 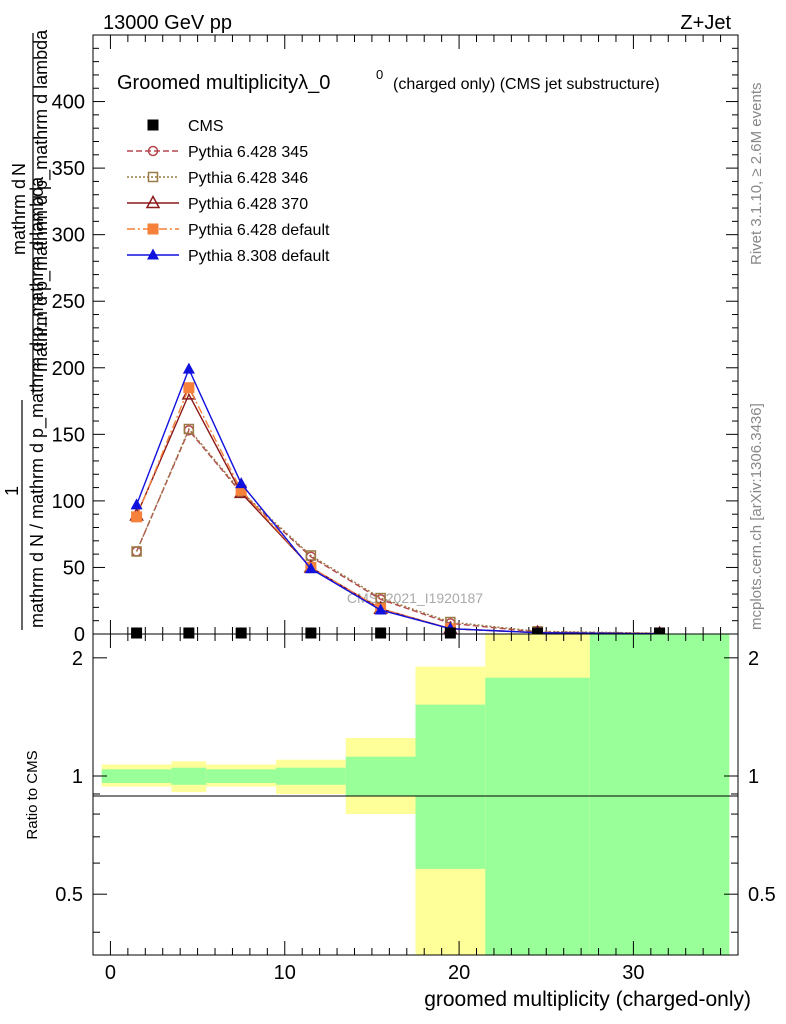 I want to click on main-y-tick-label: 350, so click(x=68, y=169).